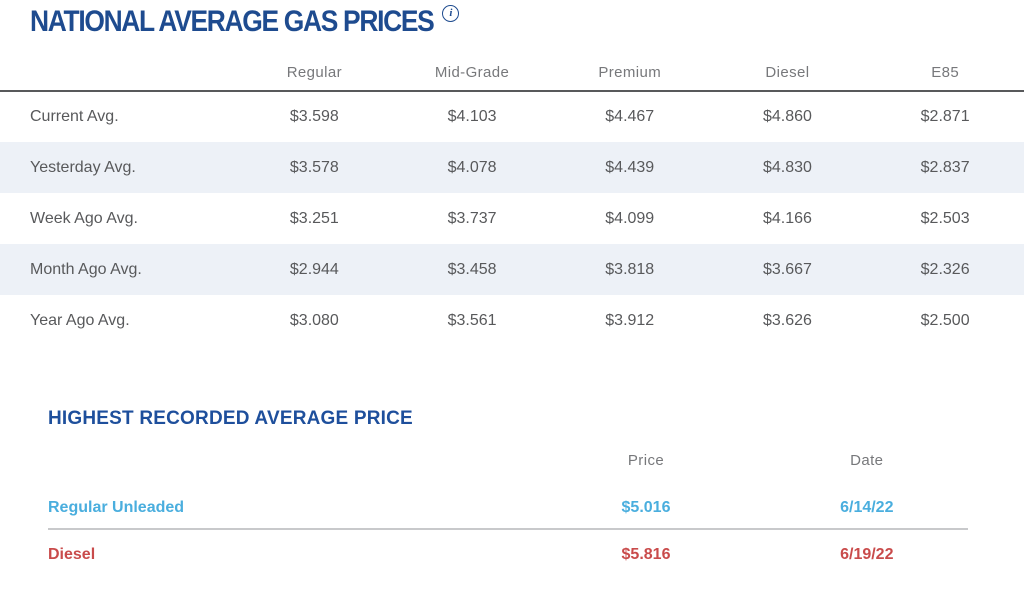 The width and height of the screenshot is (1024, 615). What do you see at coordinates (630, 72) in the screenshot?
I see `column-header-premium: Premium` at bounding box center [630, 72].